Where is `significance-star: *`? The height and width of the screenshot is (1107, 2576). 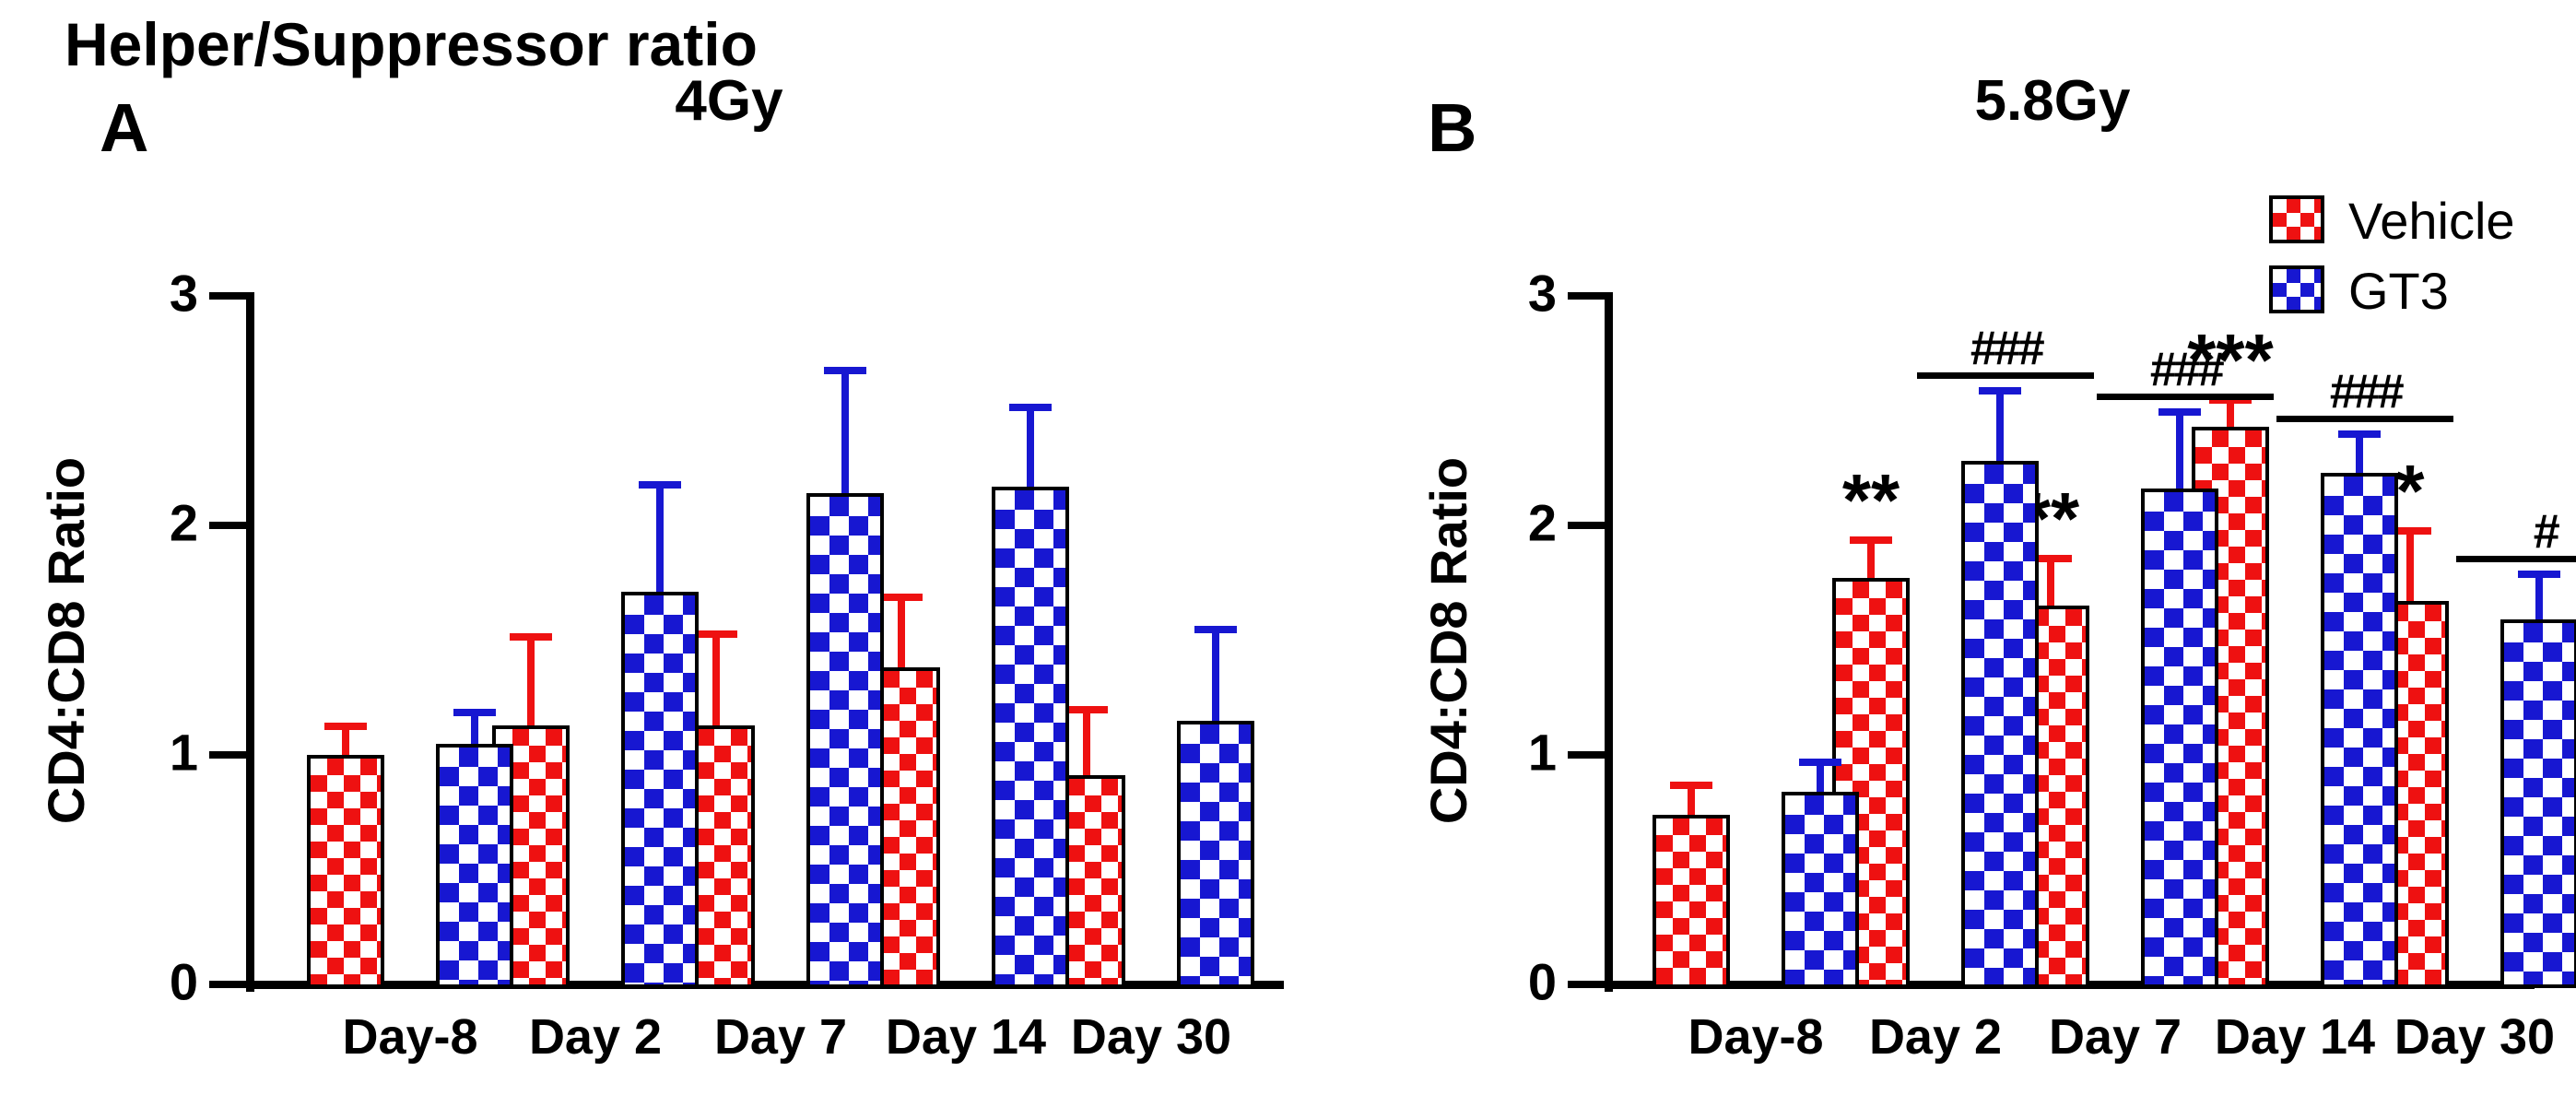 significance-star: * is located at coordinates (2410, 490).